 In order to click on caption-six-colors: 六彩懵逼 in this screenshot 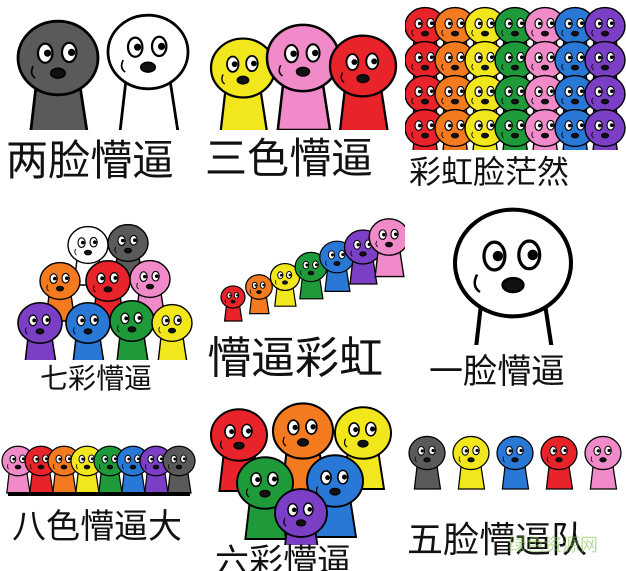, I will do `click(283, 556)`.